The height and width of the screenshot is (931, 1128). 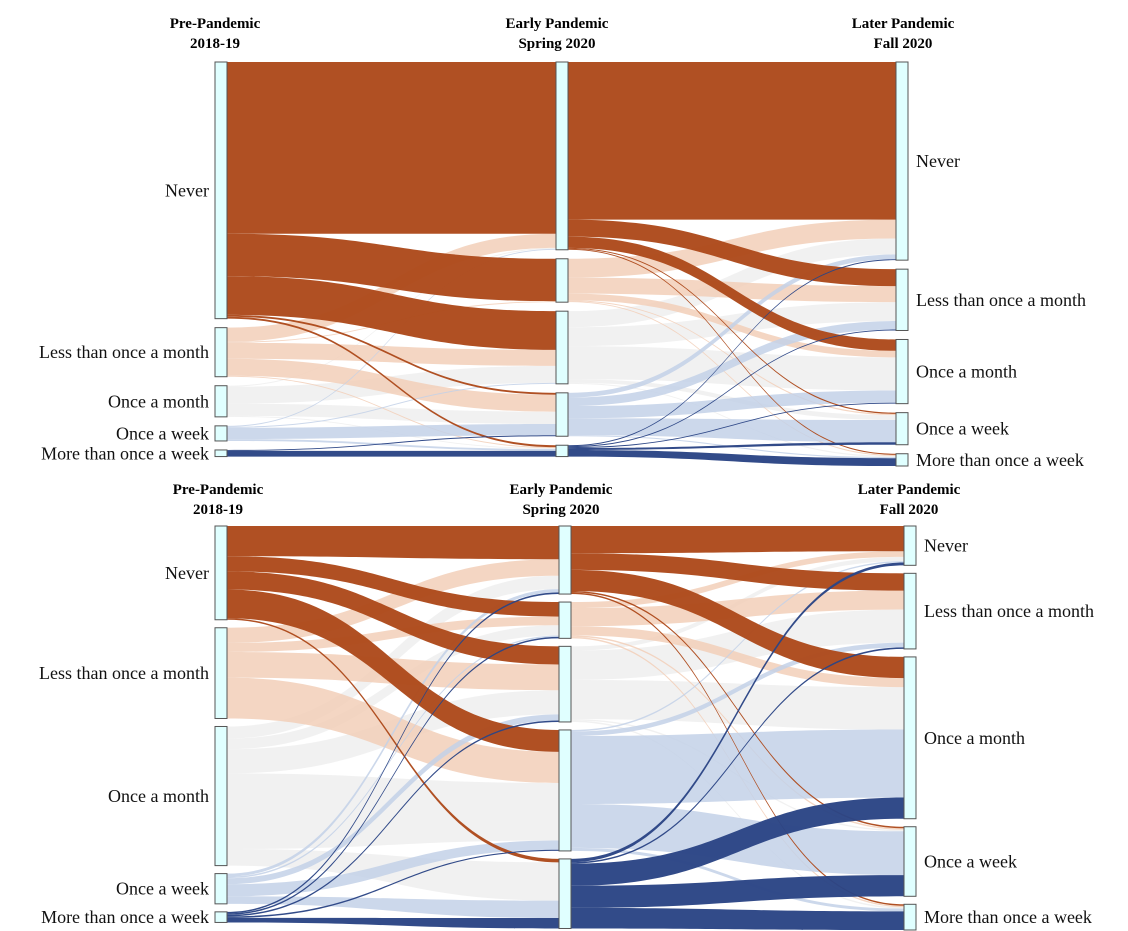 What do you see at coordinates (902, 460) in the screenshot?
I see `top-node-later-pandemic-more-than-once-a-week` at bounding box center [902, 460].